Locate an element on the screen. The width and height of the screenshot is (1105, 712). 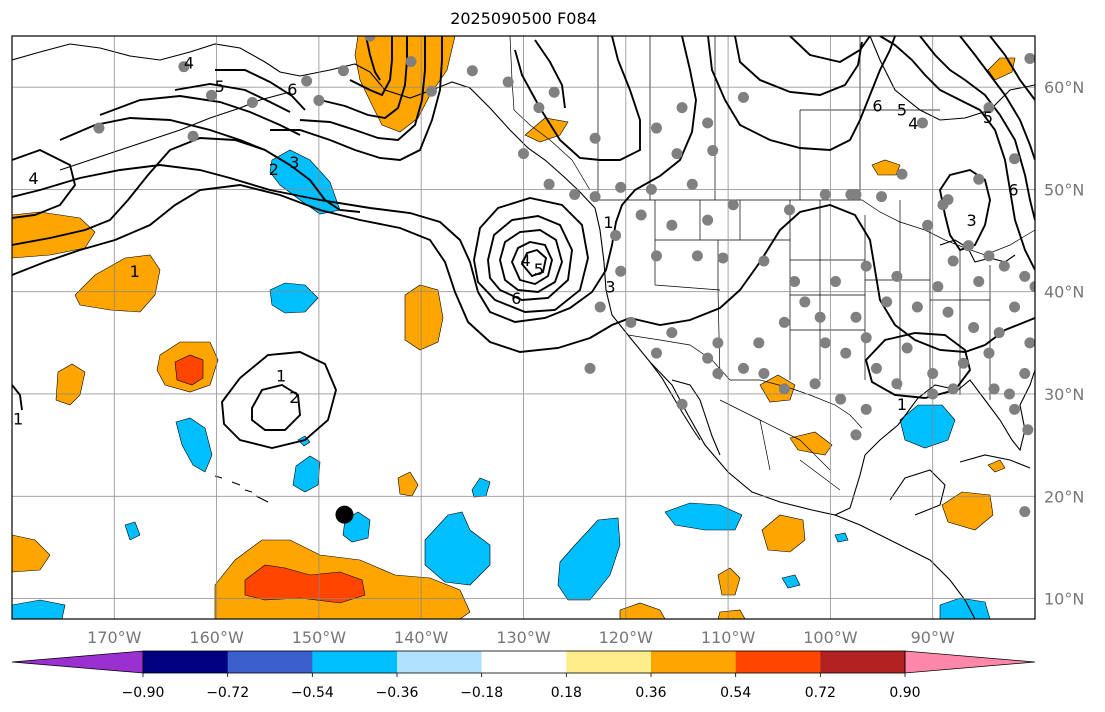
coastline-alaska-west is located at coordinates (86, 52).